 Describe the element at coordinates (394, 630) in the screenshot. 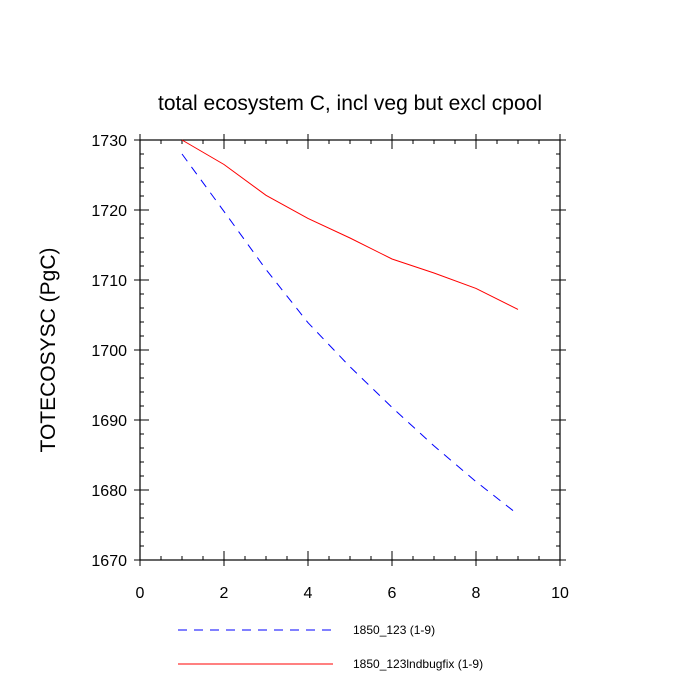

I see `legend-label-1: 1850_123 (1-9)` at that location.